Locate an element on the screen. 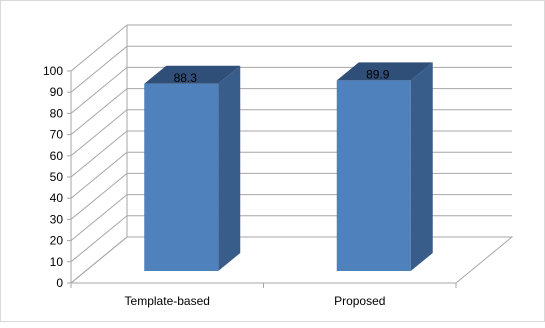  y-tick-label: 100 is located at coordinates (53, 71).